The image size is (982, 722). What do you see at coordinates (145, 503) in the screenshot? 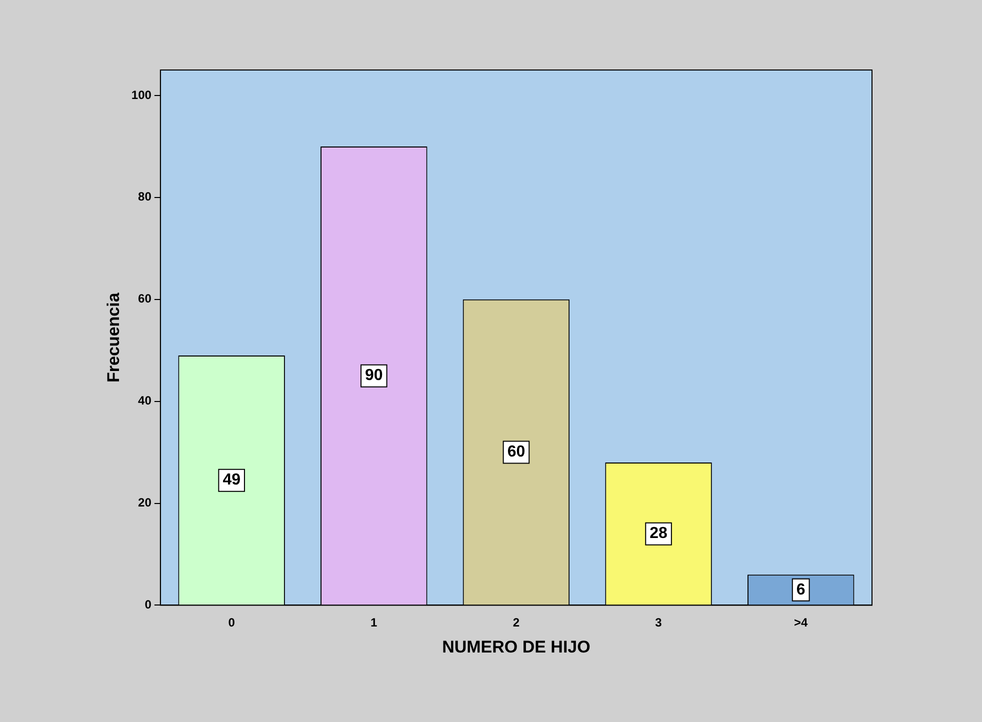
I see `y-tick-label: 20` at bounding box center [145, 503].